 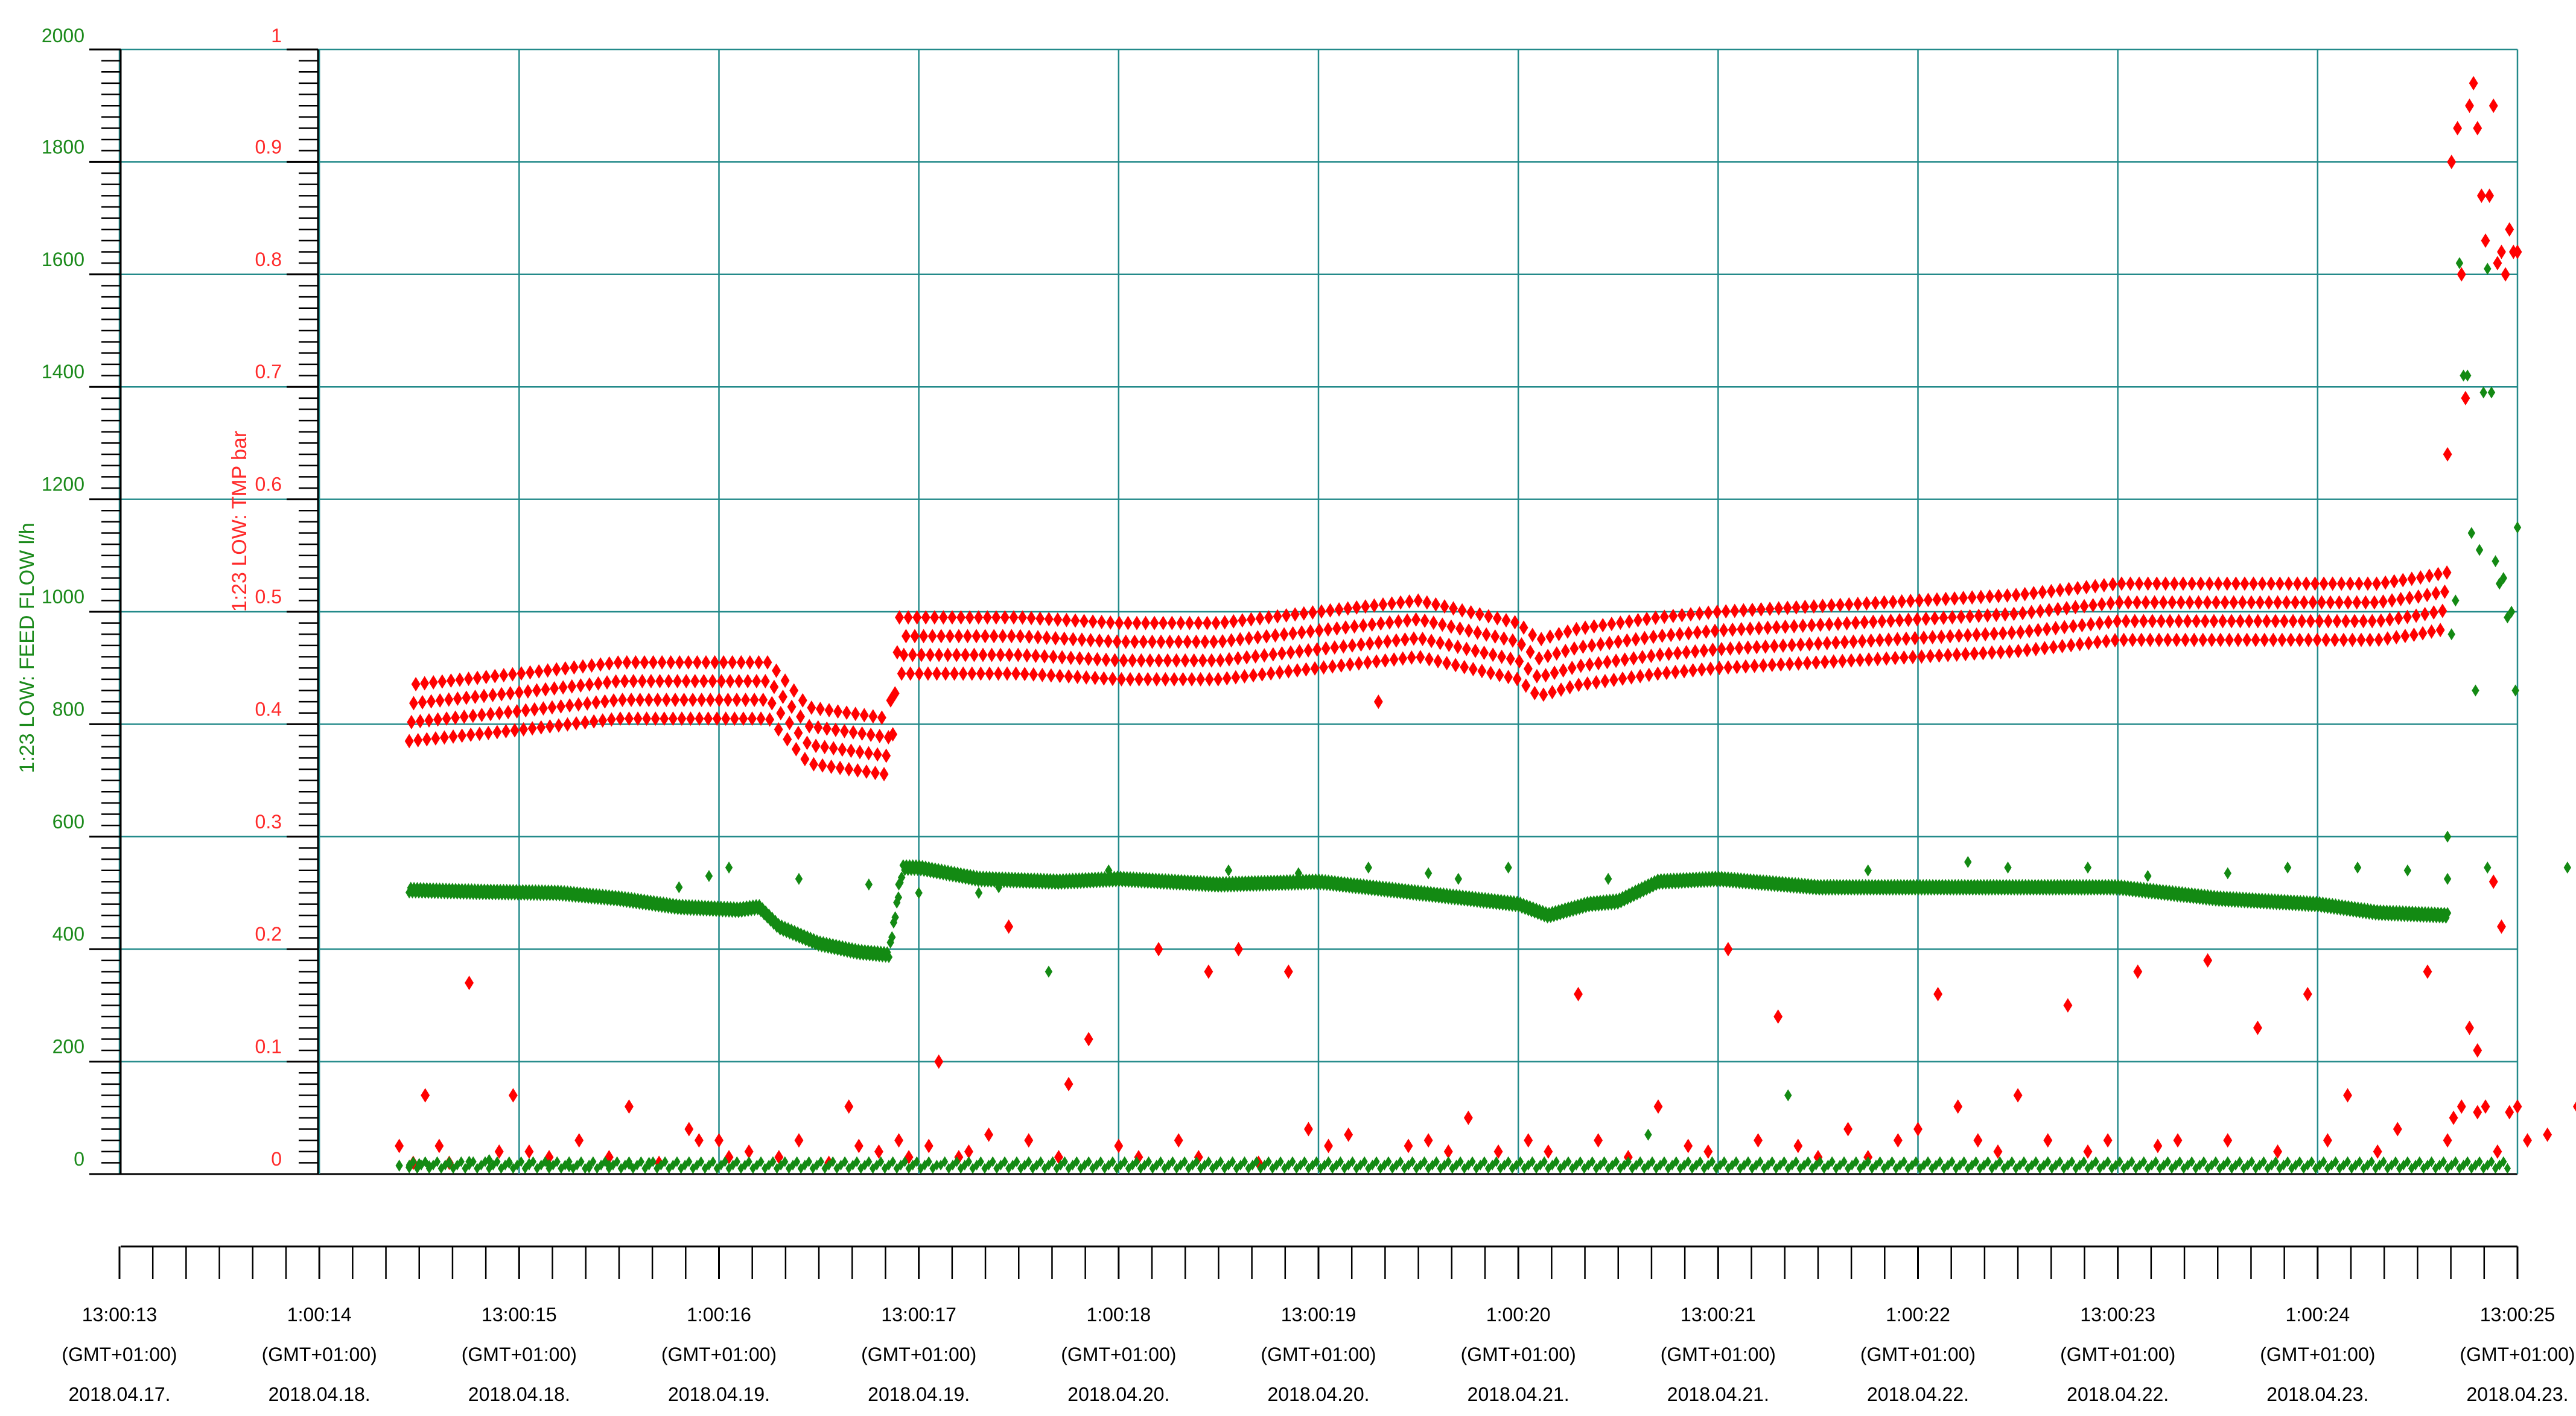 What do you see at coordinates (2118, 1394) in the screenshot?
I see `x-axis-tick-label: 2018.04.22.` at bounding box center [2118, 1394].